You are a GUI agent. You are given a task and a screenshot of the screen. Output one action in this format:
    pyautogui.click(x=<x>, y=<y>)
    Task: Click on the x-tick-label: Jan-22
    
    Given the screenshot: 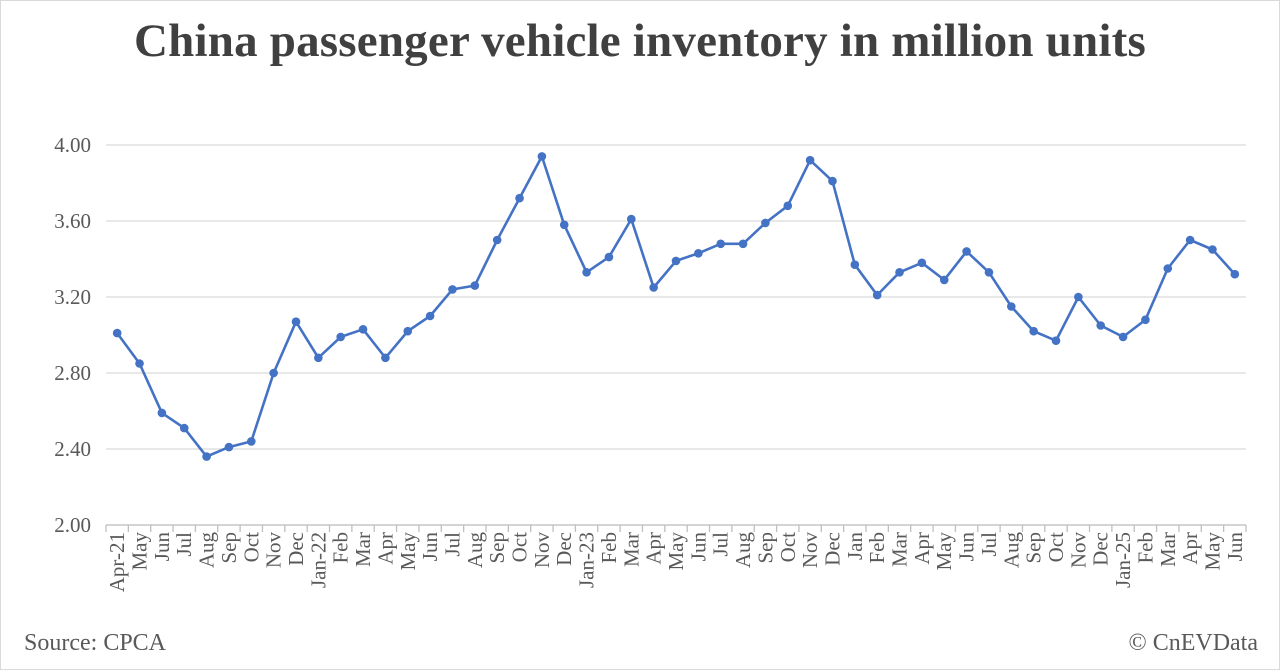 What is the action you would take?
    pyautogui.click(x=318, y=560)
    